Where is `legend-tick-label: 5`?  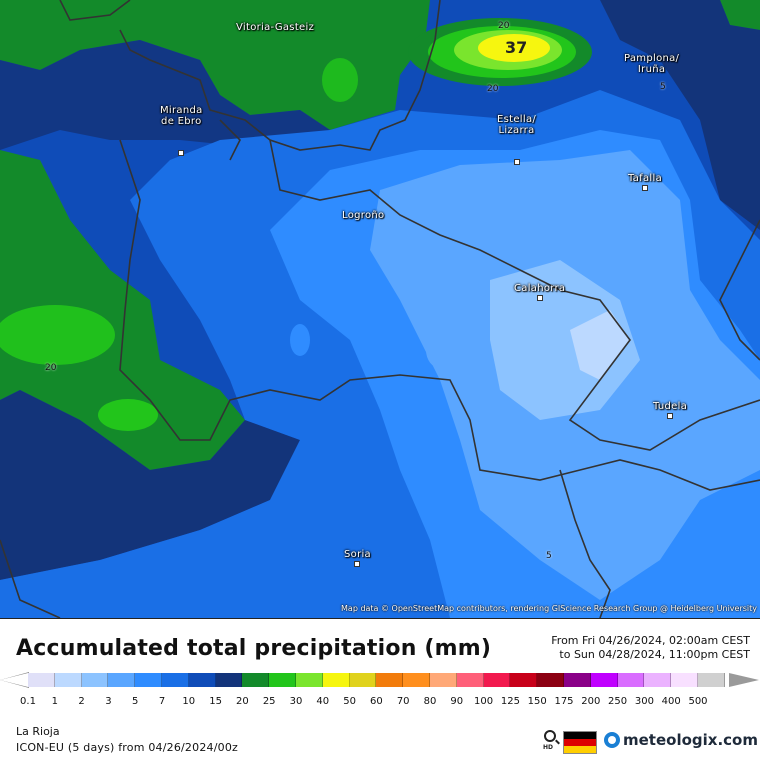
legend-tick-label: 5 is located at coordinates (135, 701).